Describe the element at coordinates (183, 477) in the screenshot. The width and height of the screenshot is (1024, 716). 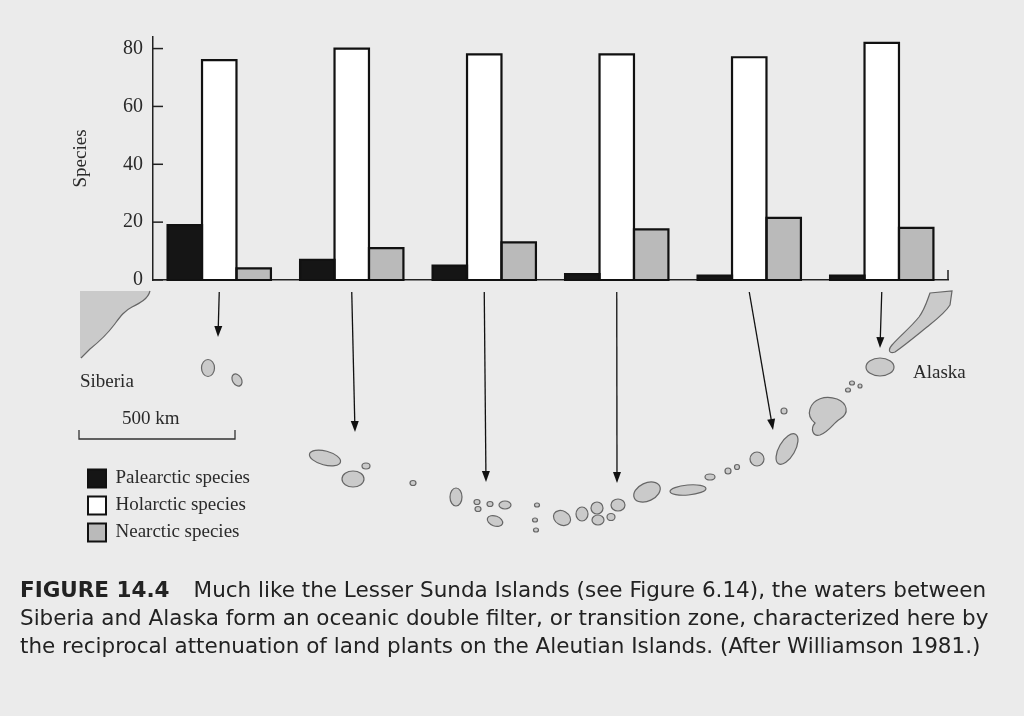
I see `legend-label: Palearctic species` at that location.